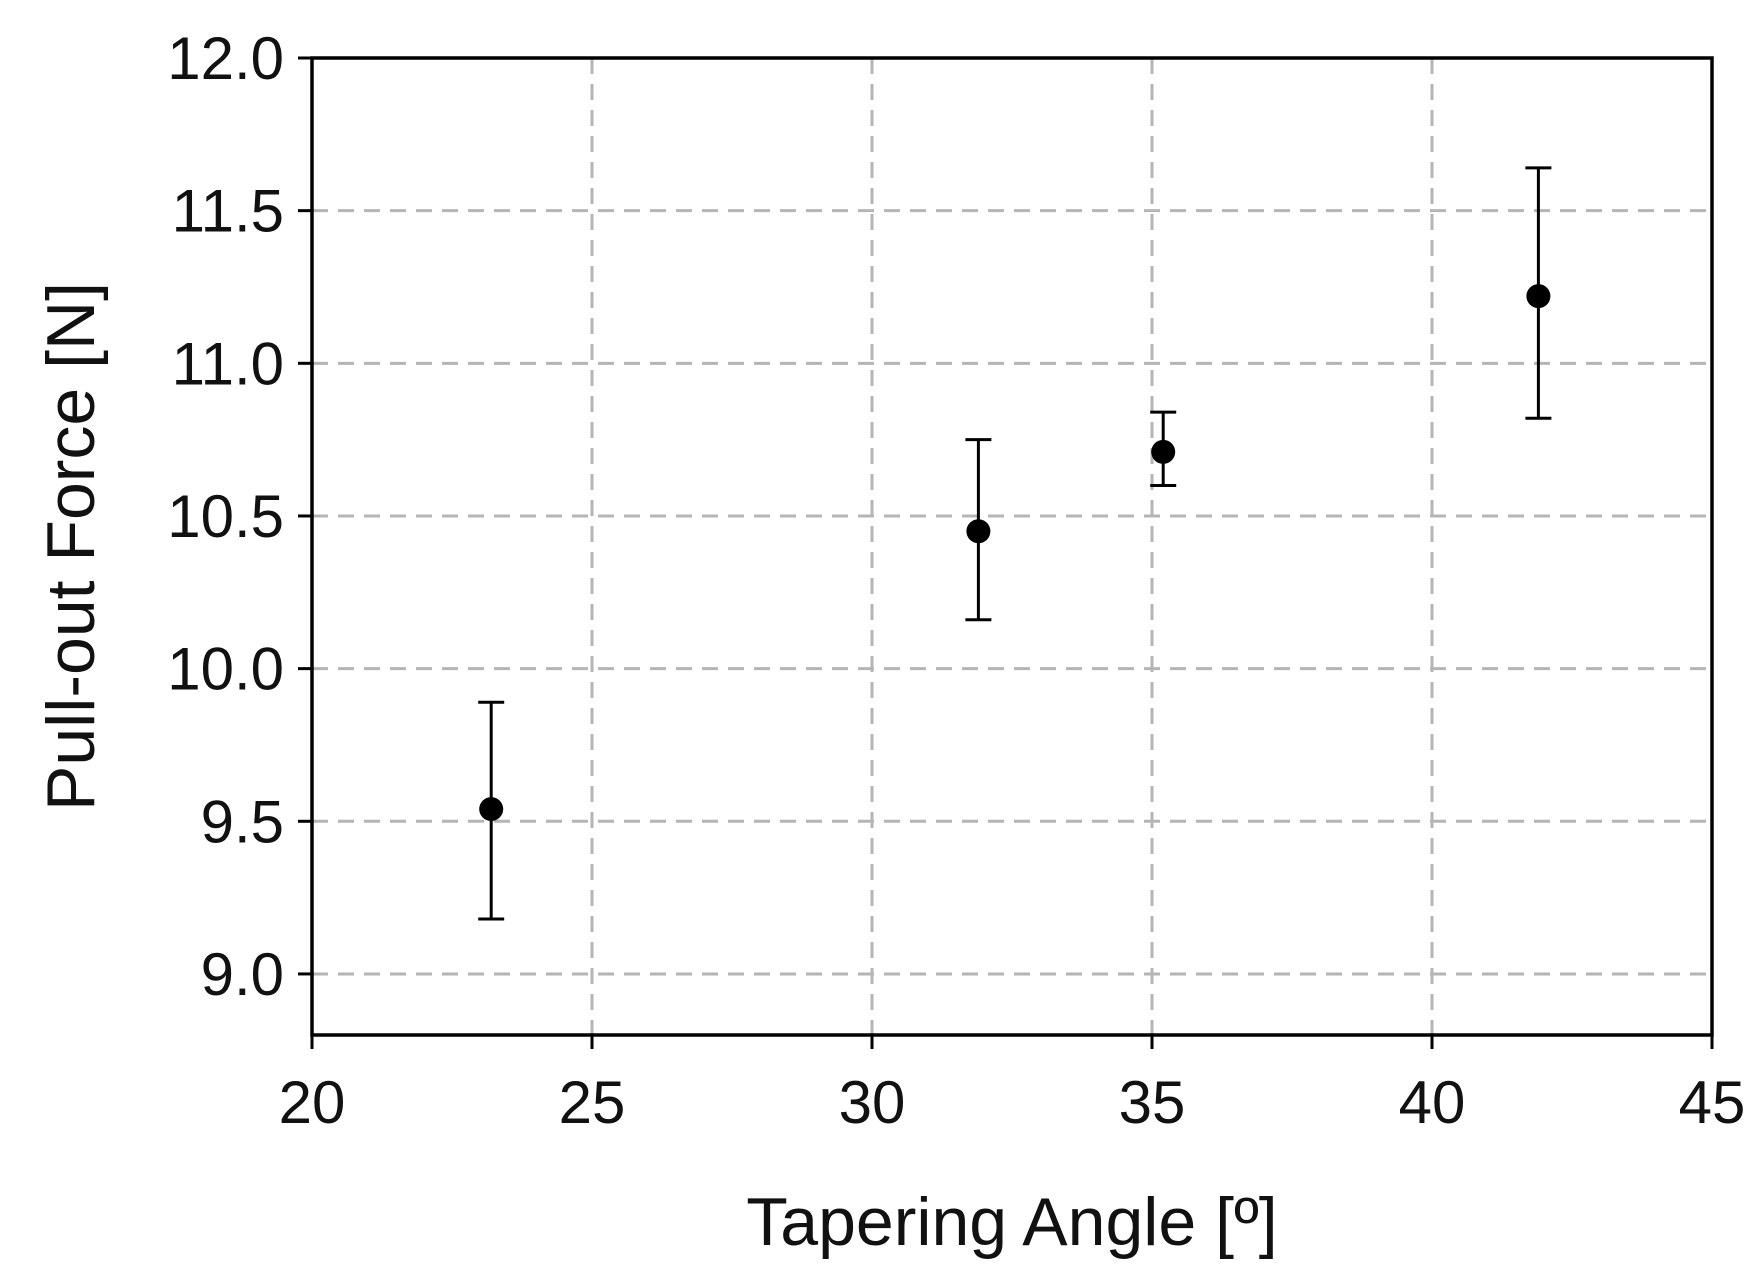  I want to click on x-tick-label: 35, so click(1152, 1102).